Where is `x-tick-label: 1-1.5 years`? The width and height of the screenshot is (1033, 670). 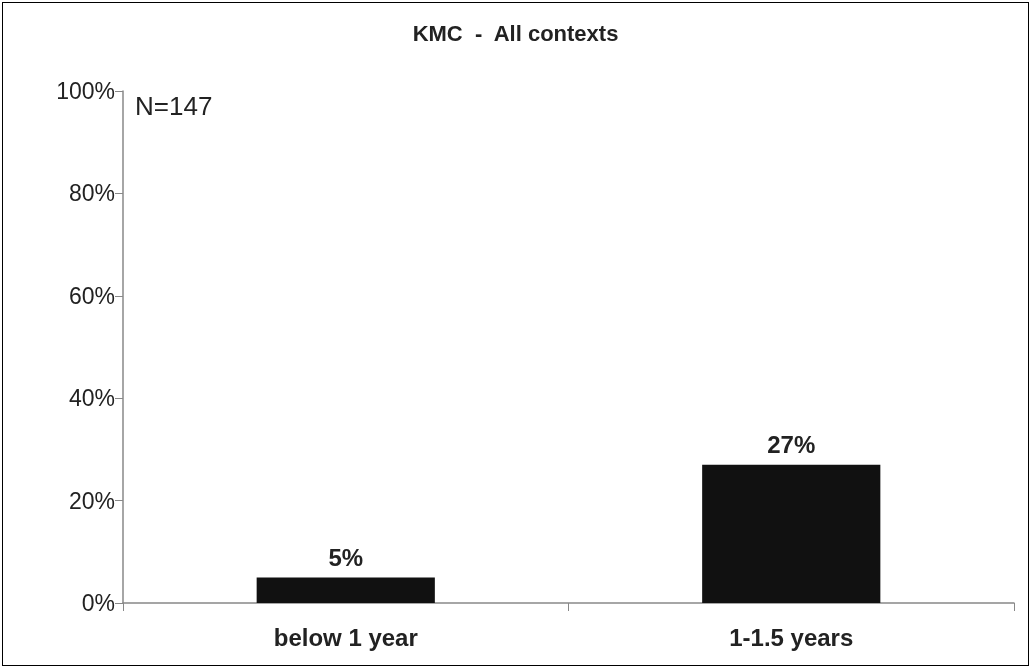
x-tick-label: 1-1.5 years is located at coordinates (791, 637).